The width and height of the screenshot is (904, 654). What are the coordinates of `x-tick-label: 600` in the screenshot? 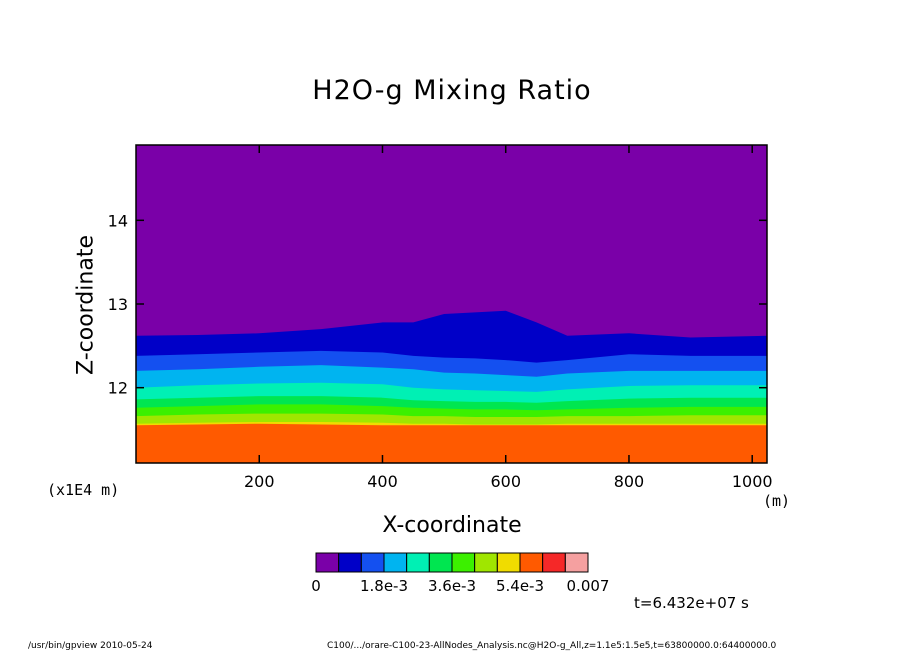 It's located at (505, 481).